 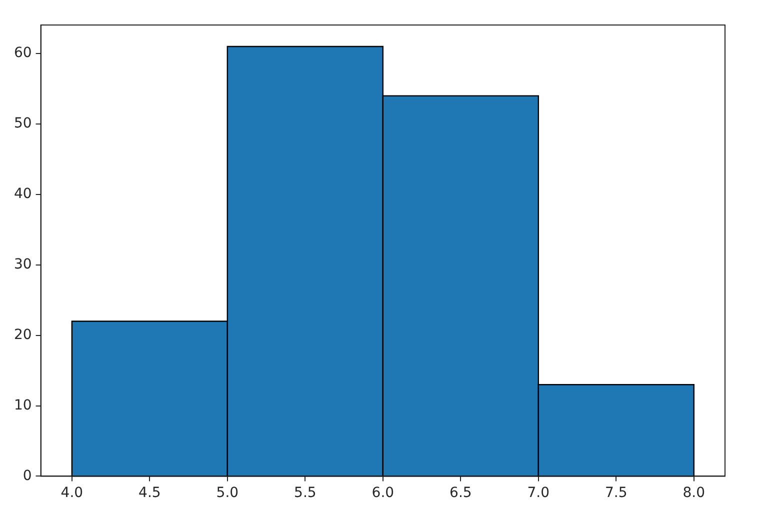 I want to click on x-tick-label: 5.0, so click(x=227, y=493).